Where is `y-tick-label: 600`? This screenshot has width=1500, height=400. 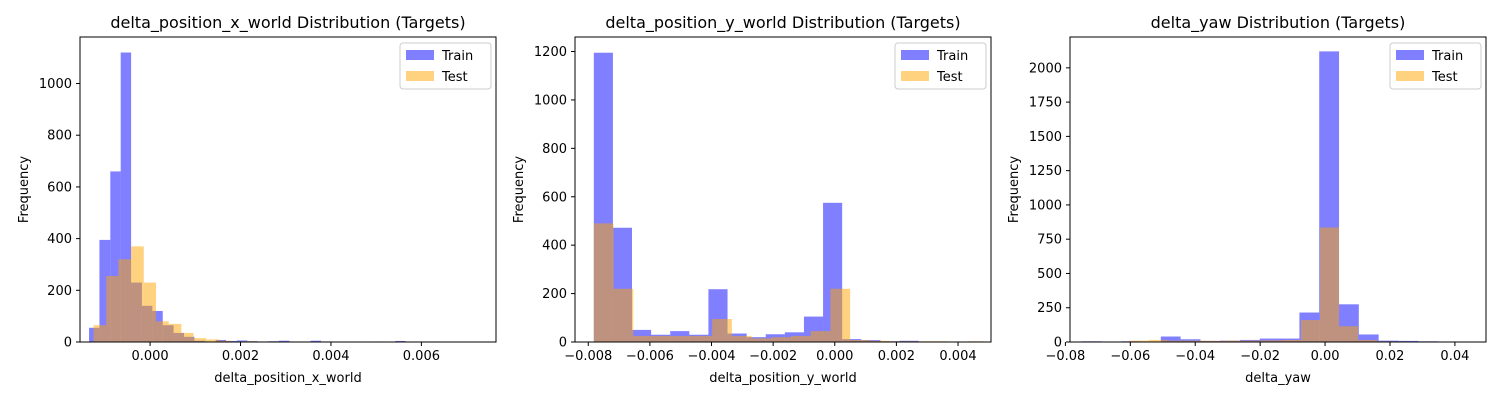
y-tick-label: 600 is located at coordinates (59, 187).